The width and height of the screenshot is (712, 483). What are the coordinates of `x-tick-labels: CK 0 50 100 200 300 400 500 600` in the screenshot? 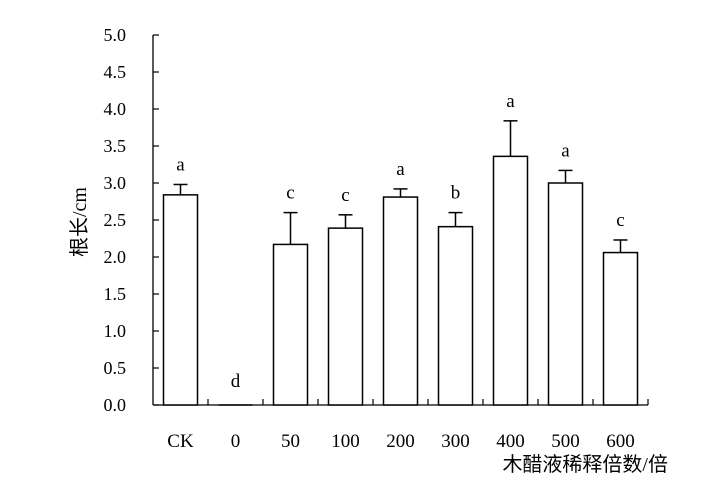 It's located at (408, 425).